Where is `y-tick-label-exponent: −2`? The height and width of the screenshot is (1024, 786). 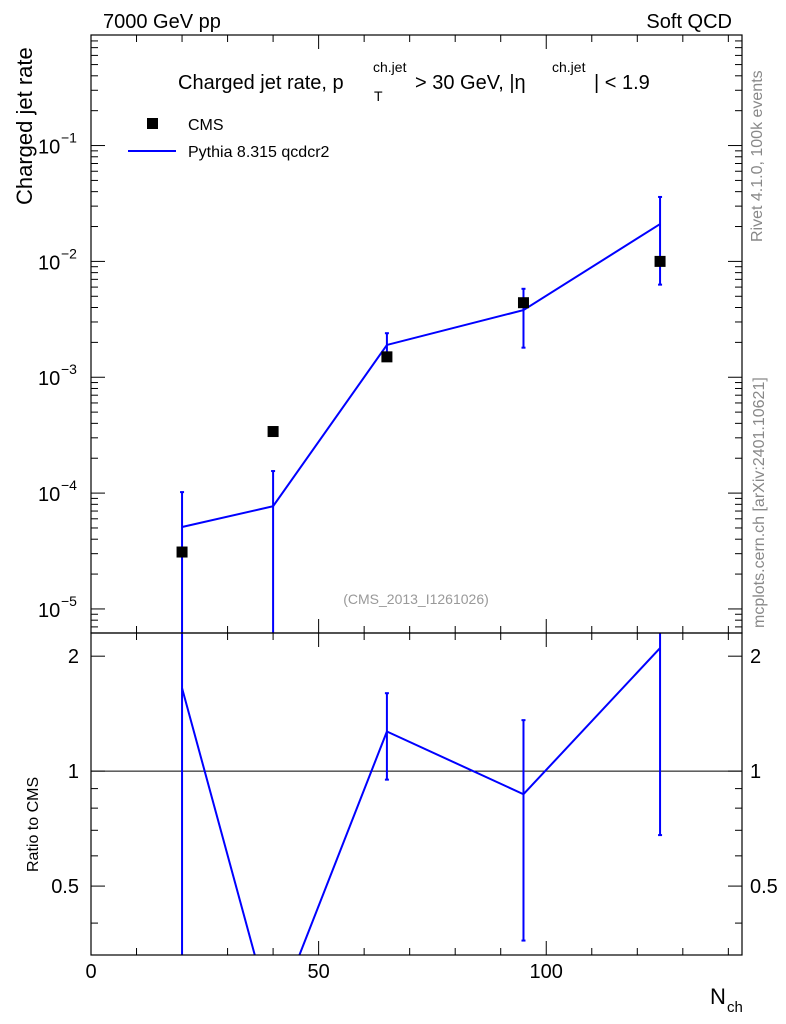
y-tick-label-exponent: −2 is located at coordinates (69, 253).